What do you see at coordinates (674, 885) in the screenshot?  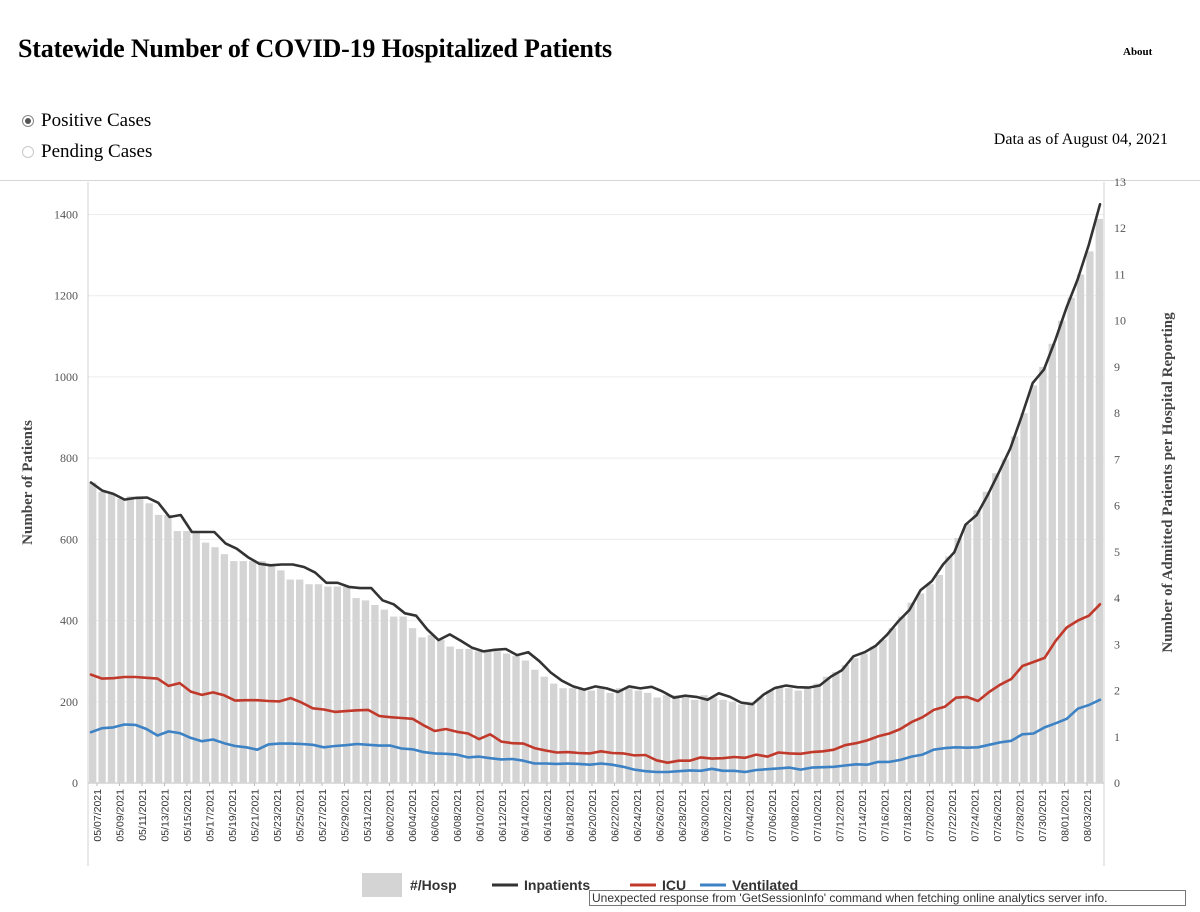 I see `legend-label-icu: ICU` at bounding box center [674, 885].